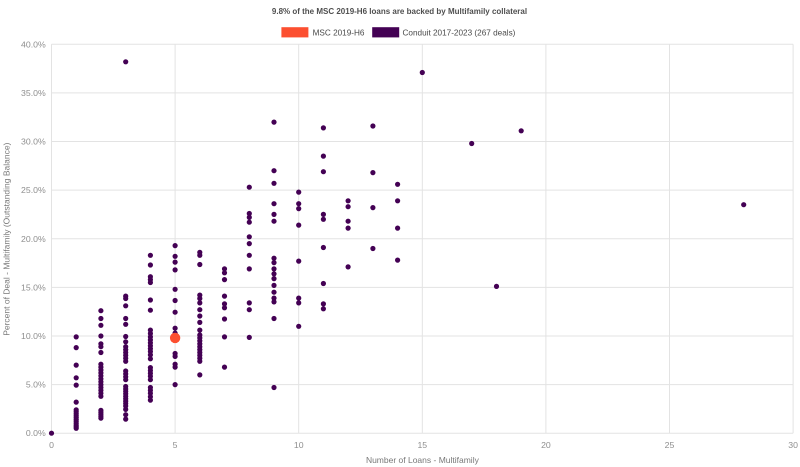 This screenshot has height=467, width=800. Describe the element at coordinates (423, 460) in the screenshot. I see `svg-text: Number of Loans - Multifamily` at that location.